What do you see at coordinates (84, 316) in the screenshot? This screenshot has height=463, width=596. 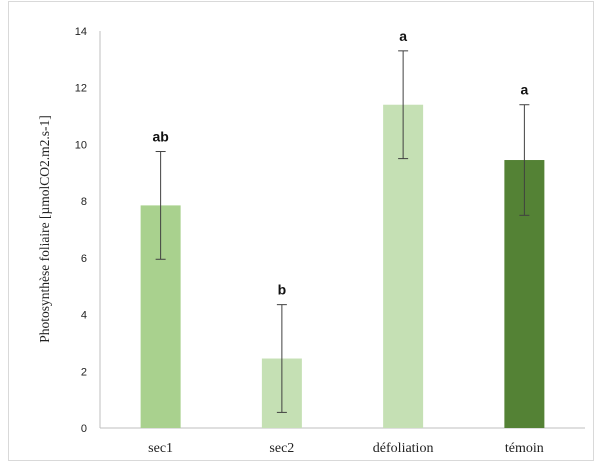 I see `y-tick-label: 4` at bounding box center [84, 316].